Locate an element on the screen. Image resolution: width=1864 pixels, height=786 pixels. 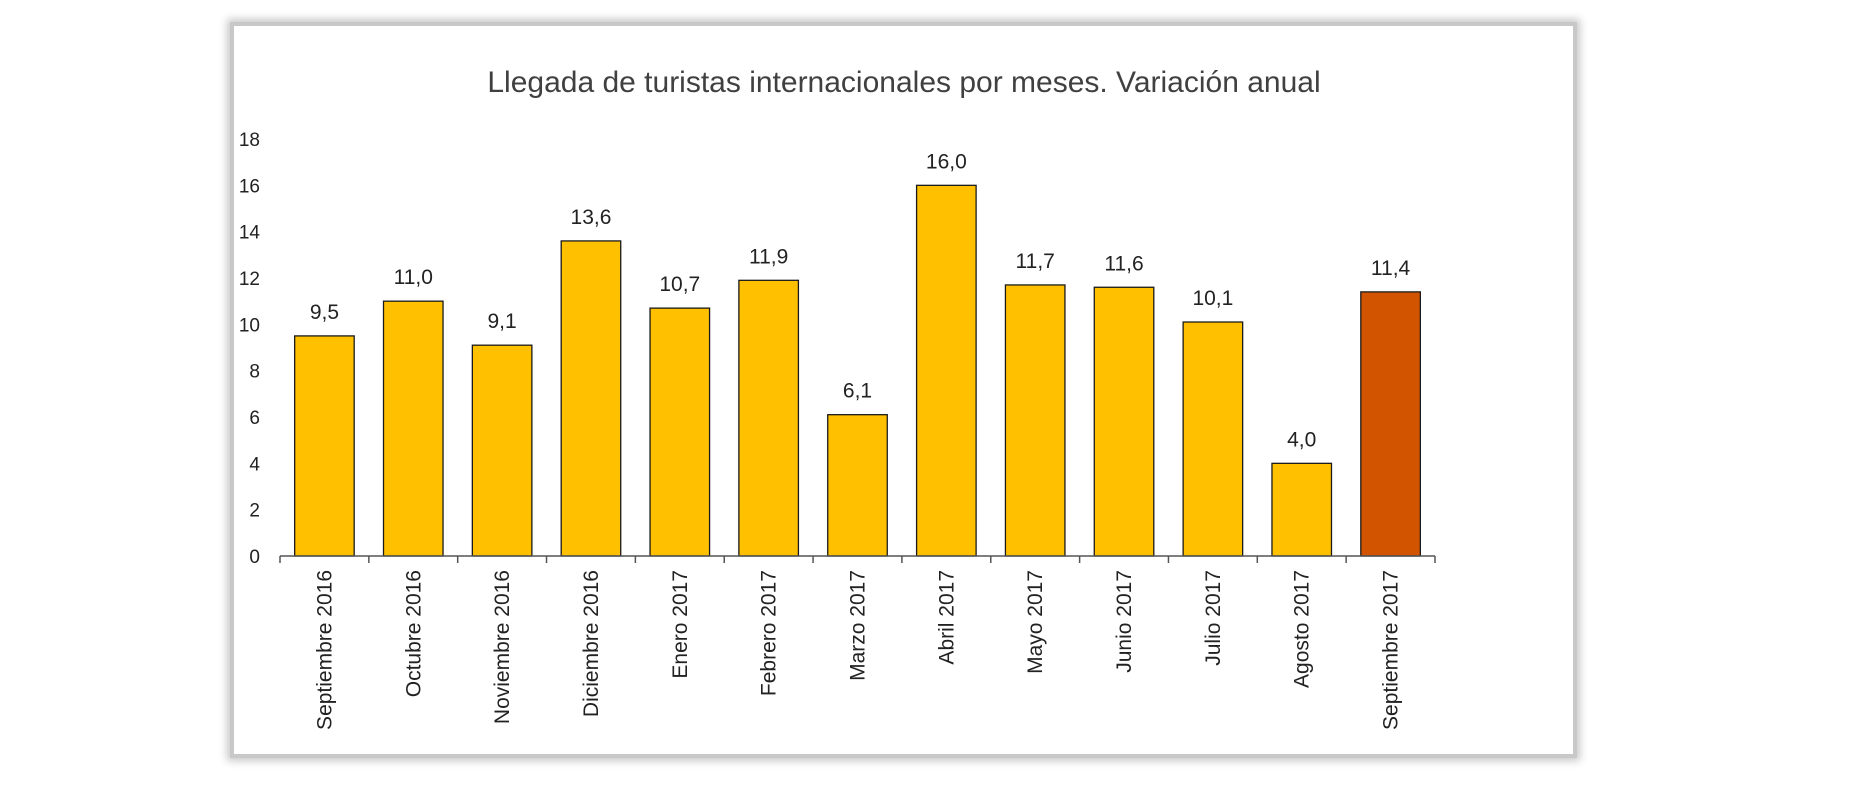
y-tick-label: 14 is located at coordinates (250, 233).